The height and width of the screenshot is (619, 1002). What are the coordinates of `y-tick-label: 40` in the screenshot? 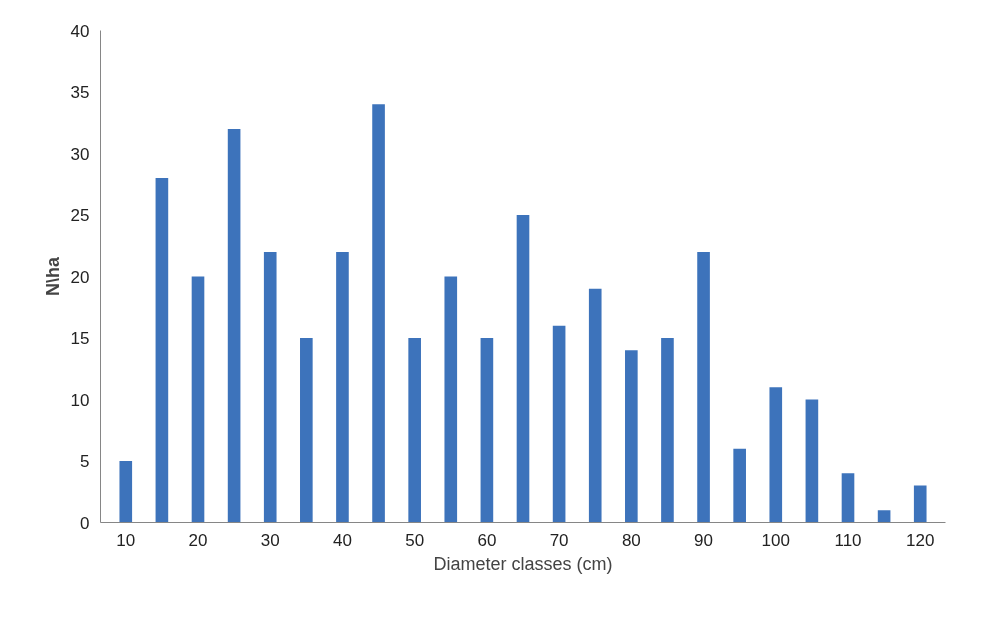 It's located at (80, 31).